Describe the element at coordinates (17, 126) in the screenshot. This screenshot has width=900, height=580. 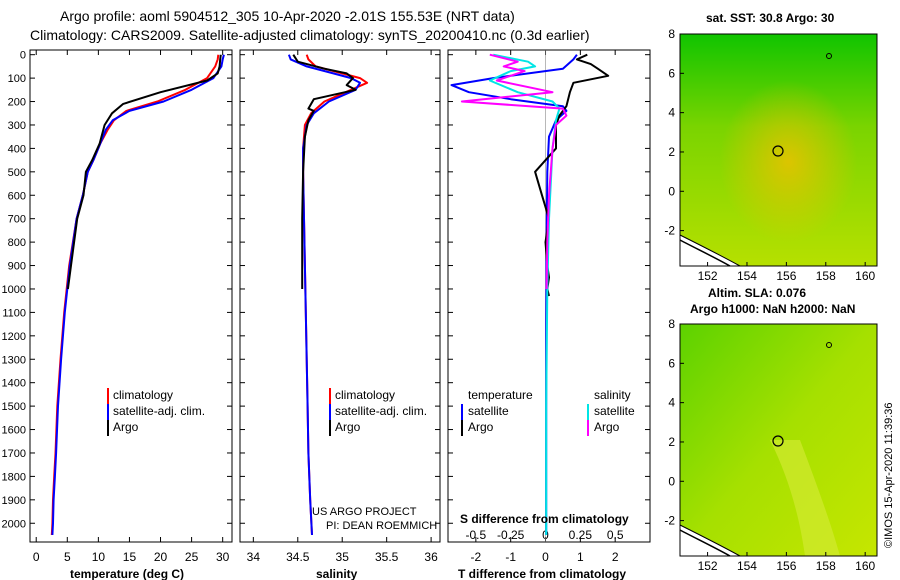
I see `y-tick-label: 300` at that location.